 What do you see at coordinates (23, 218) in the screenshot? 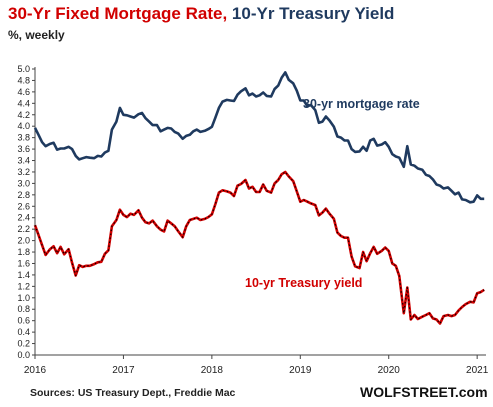
I see `y-tick-label: 2.4` at bounding box center [23, 218].